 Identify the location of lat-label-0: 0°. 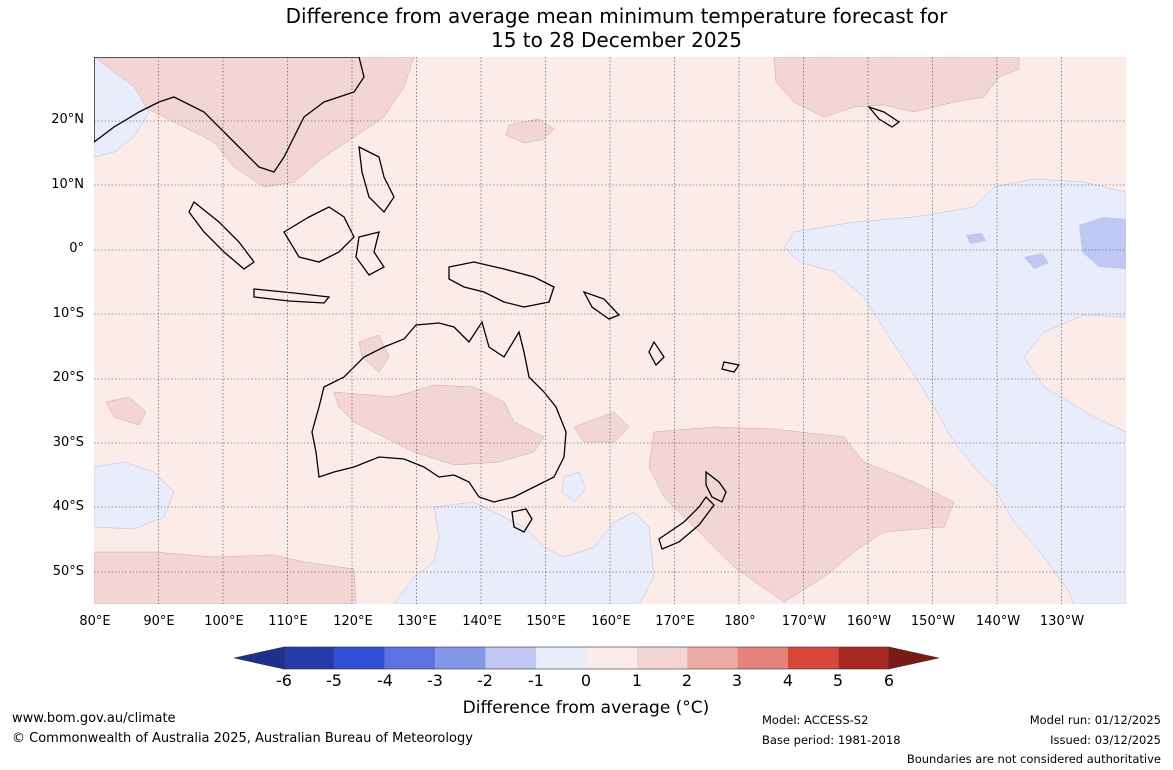
(76, 248).